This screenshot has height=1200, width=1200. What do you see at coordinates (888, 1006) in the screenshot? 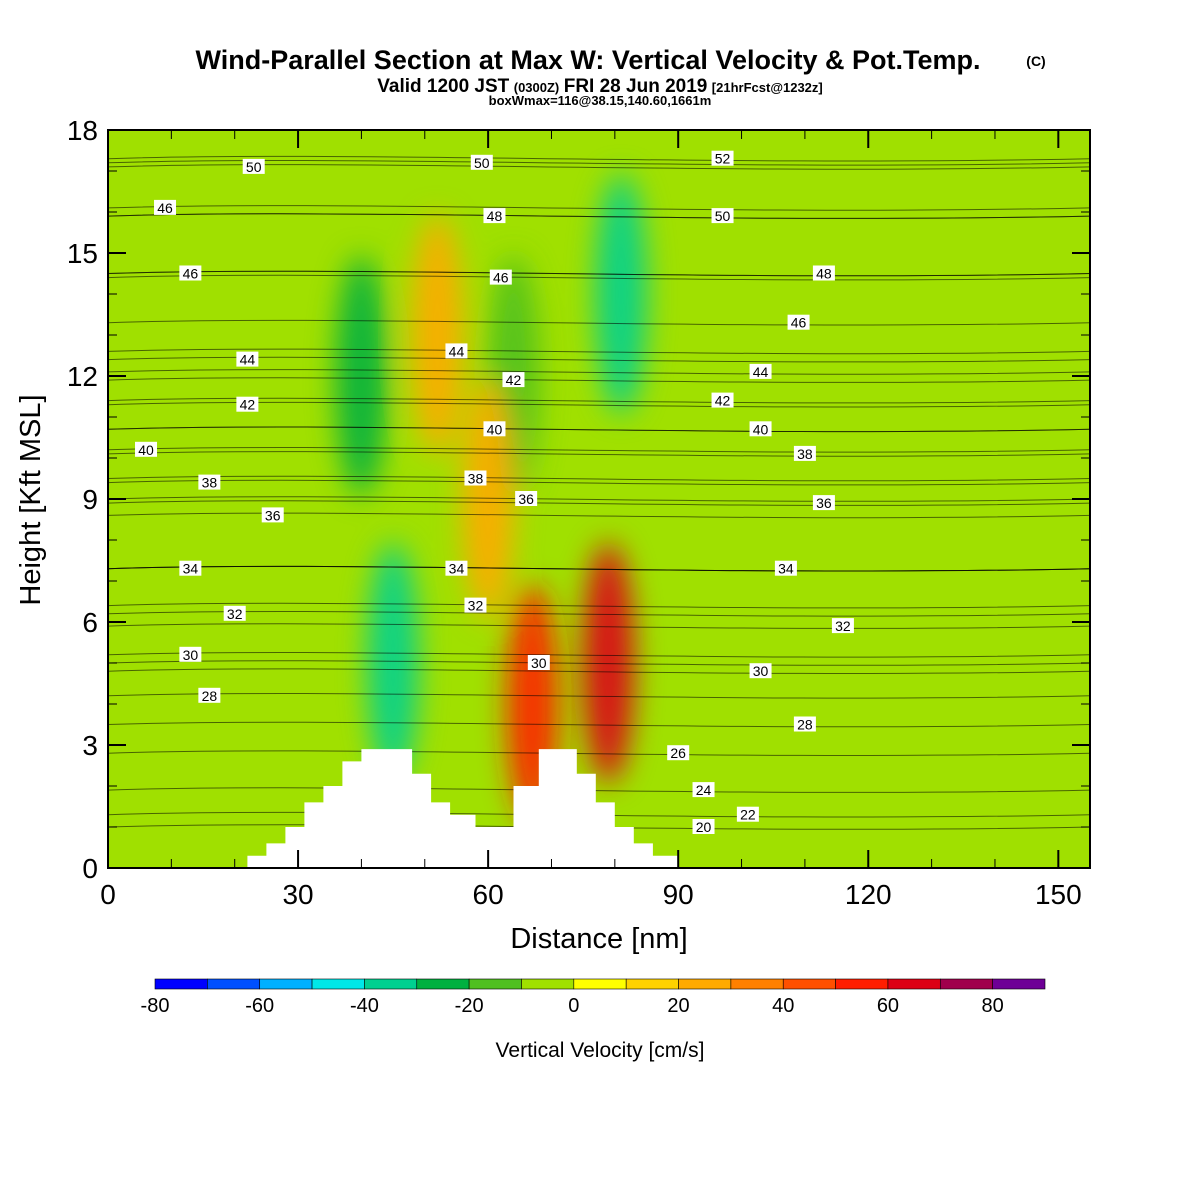
I see `colorbar-tick-label: 60` at bounding box center [888, 1006].